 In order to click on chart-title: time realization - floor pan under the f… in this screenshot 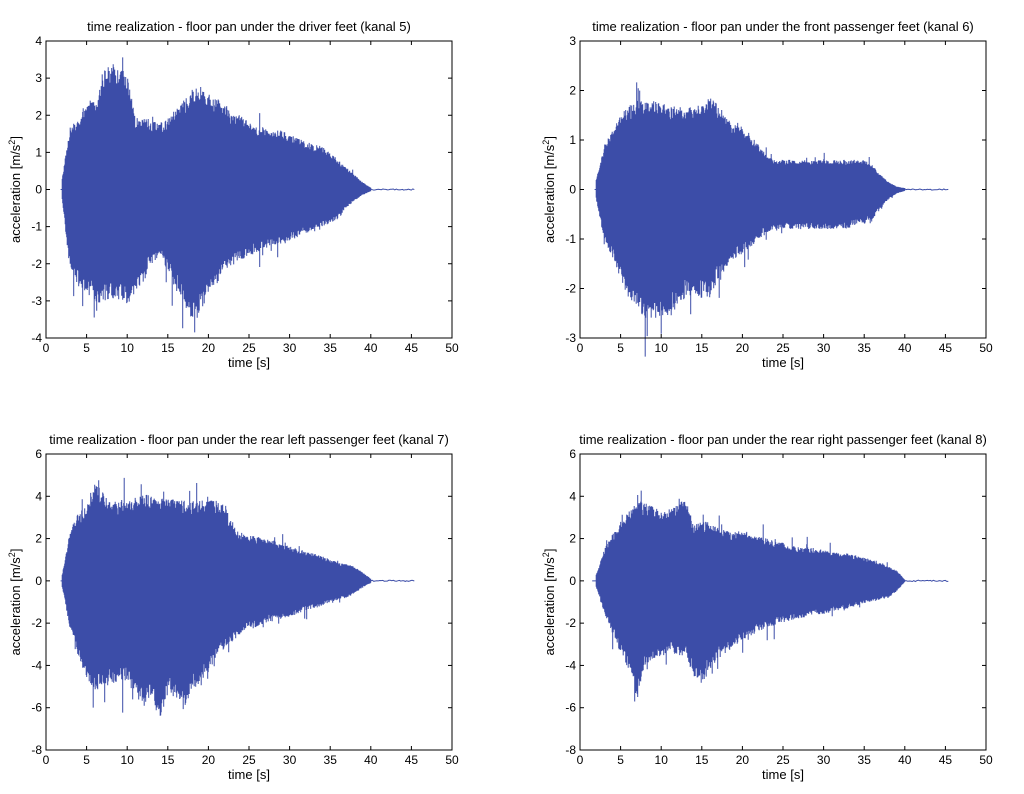, I will do `click(783, 26)`.